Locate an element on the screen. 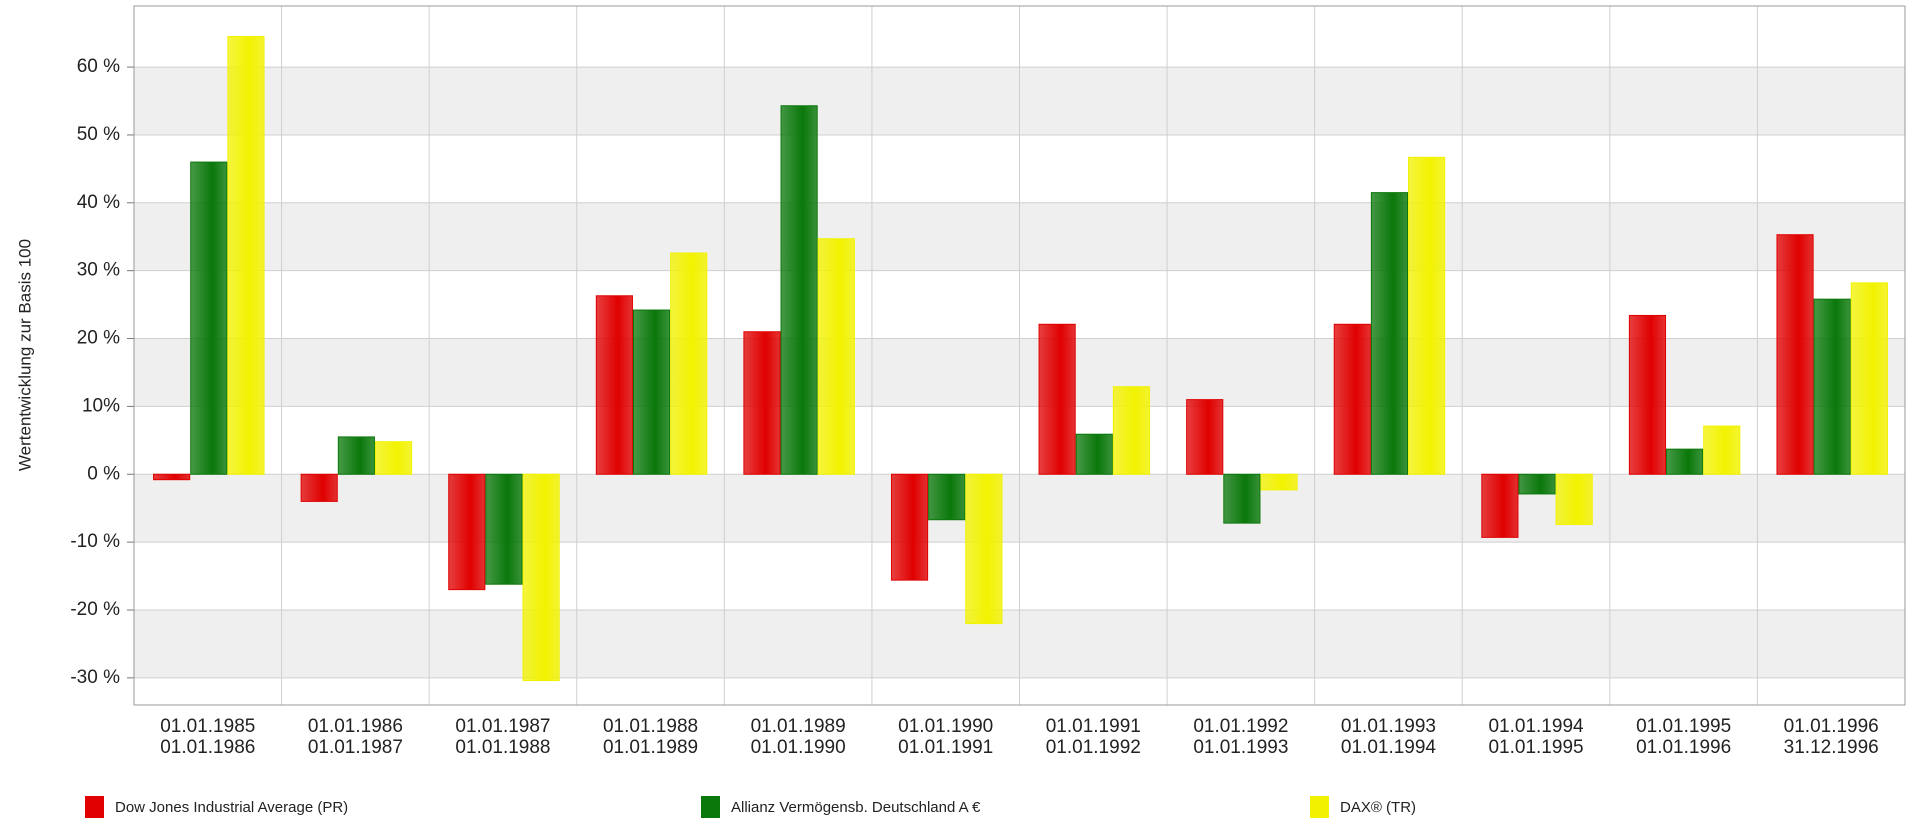  y-tick-label: 0 % is located at coordinates (103, 473).